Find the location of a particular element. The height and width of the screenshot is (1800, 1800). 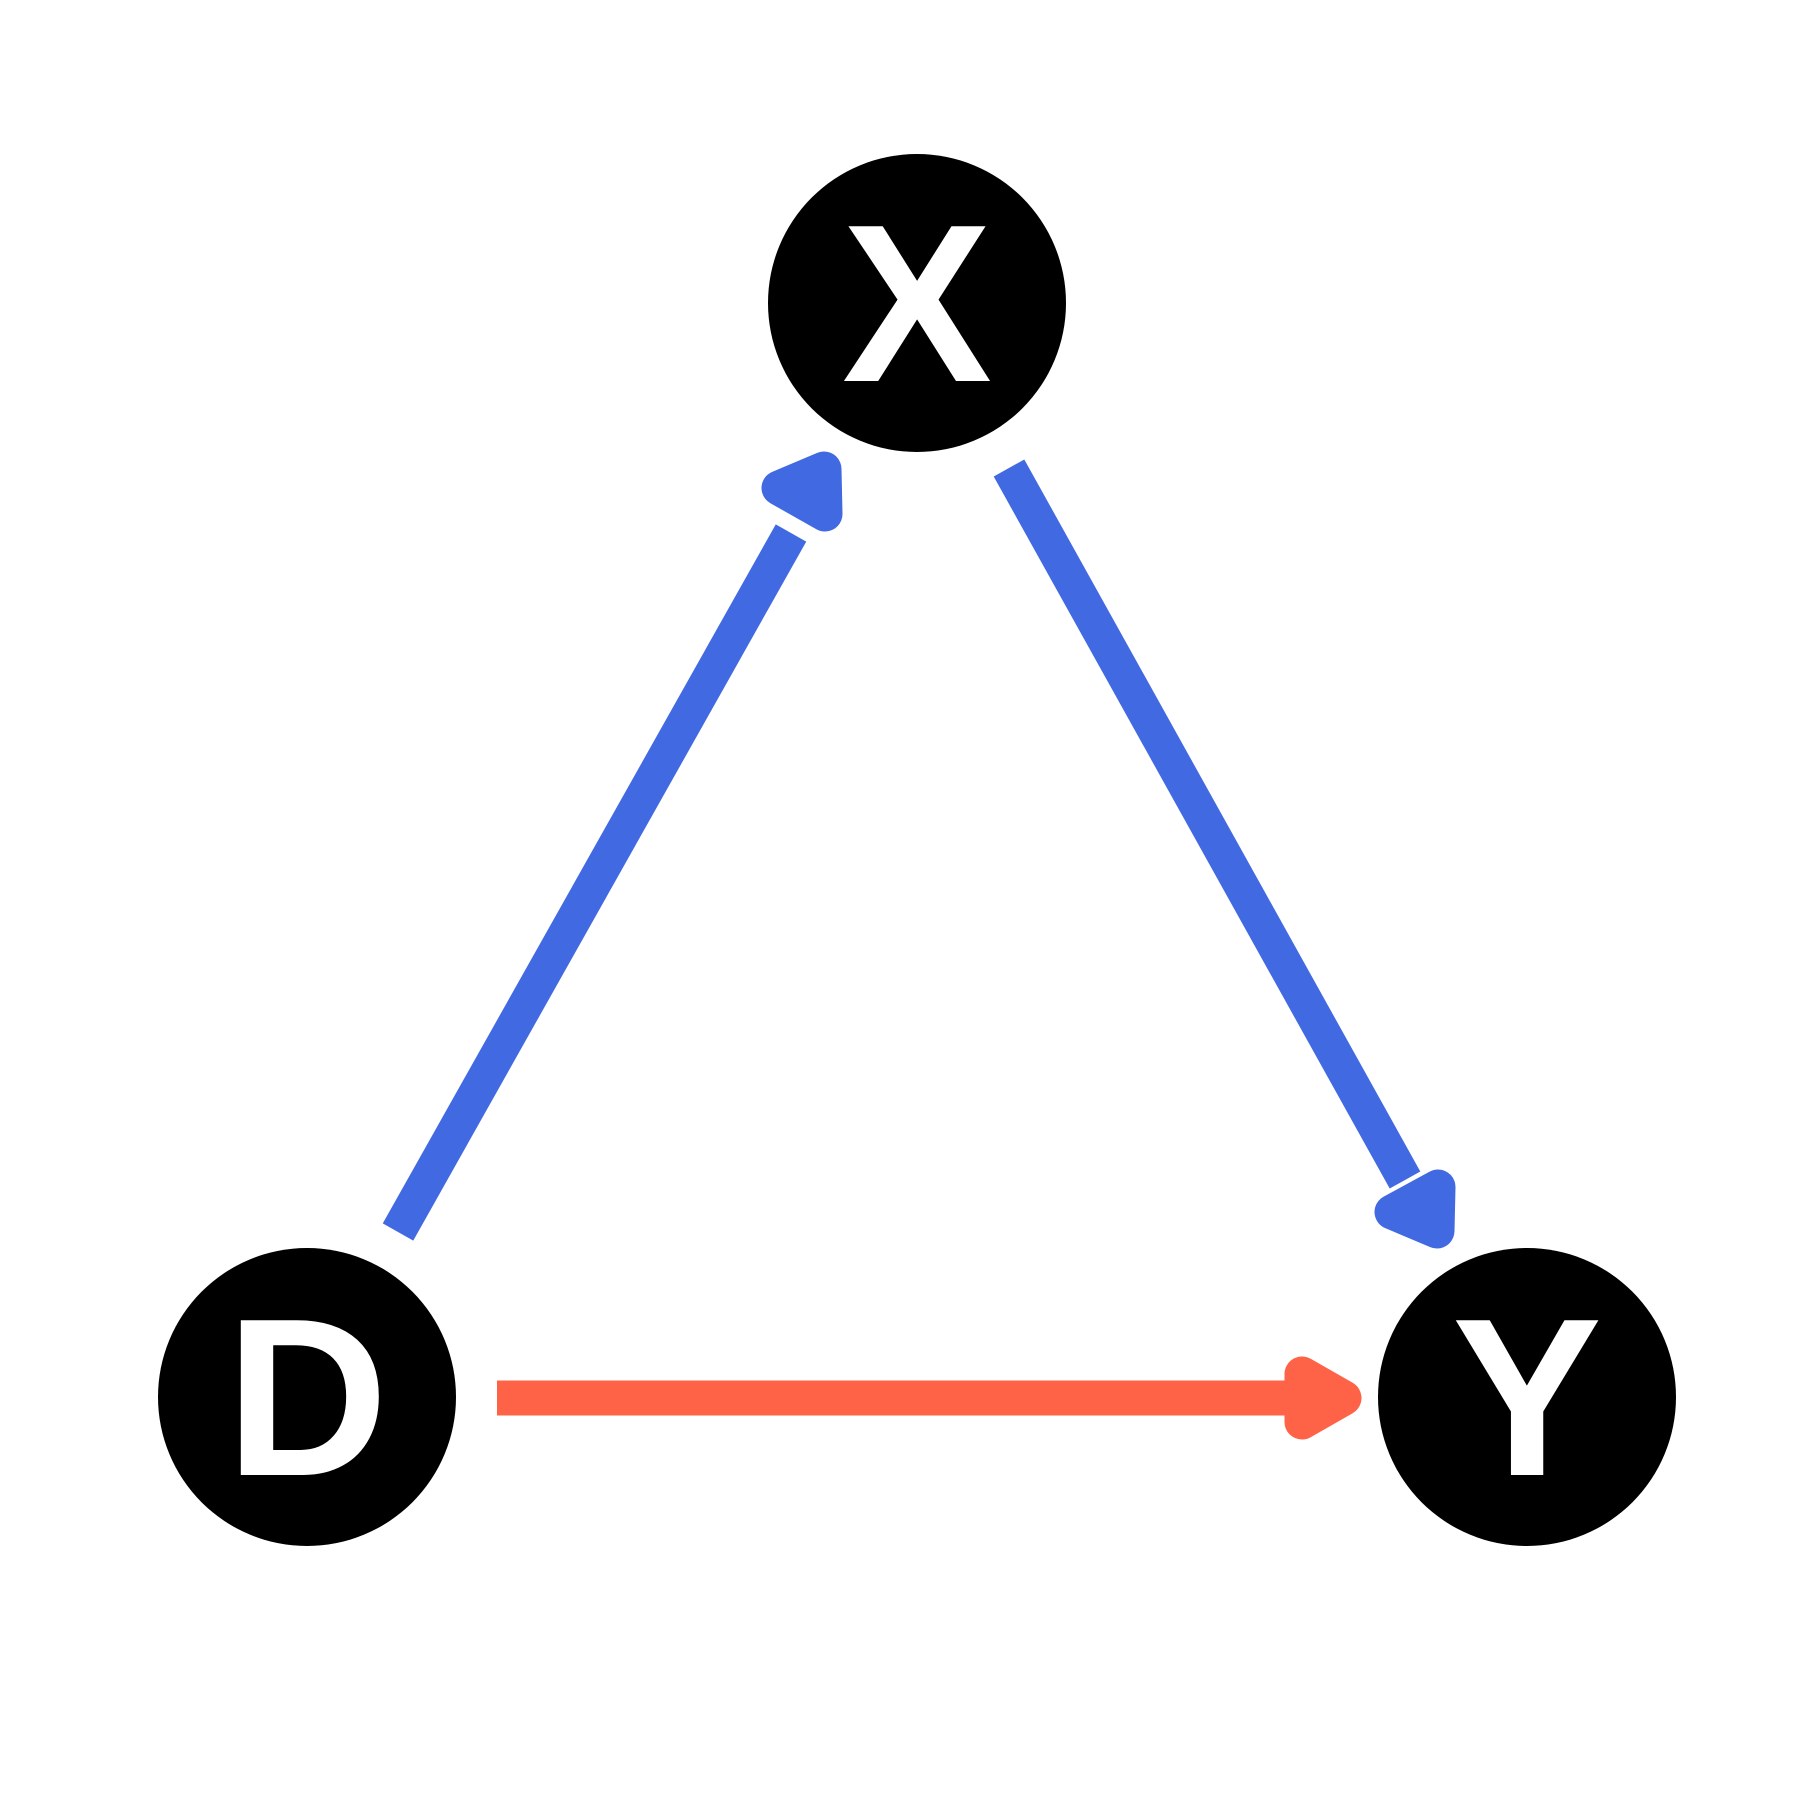

node-d: D is located at coordinates (307, 1397).